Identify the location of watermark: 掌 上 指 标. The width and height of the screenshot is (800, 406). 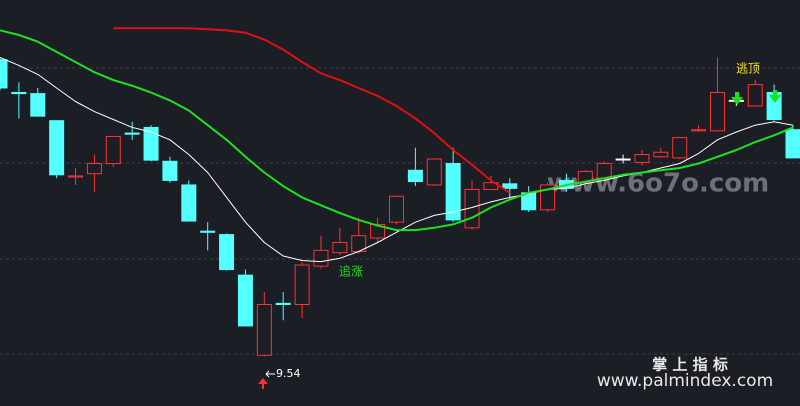
(690, 365).